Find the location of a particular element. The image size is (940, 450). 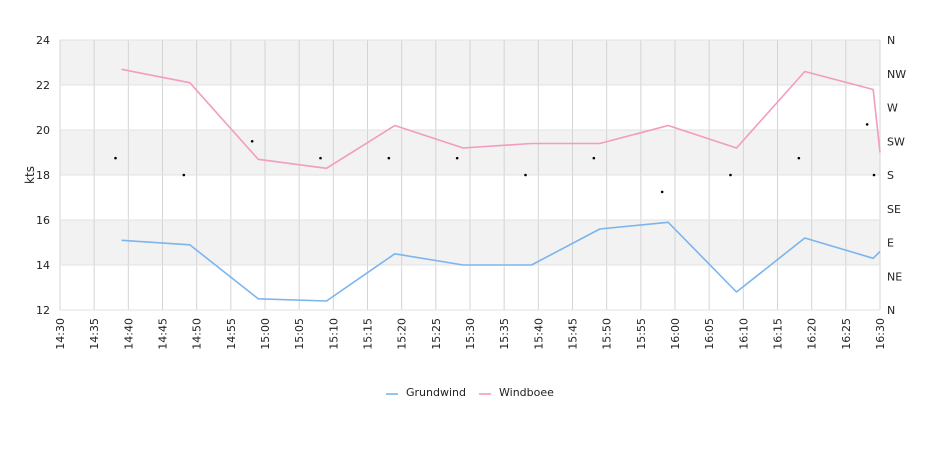

x-tick-label: 14:40 is located at coordinates (128, 334).